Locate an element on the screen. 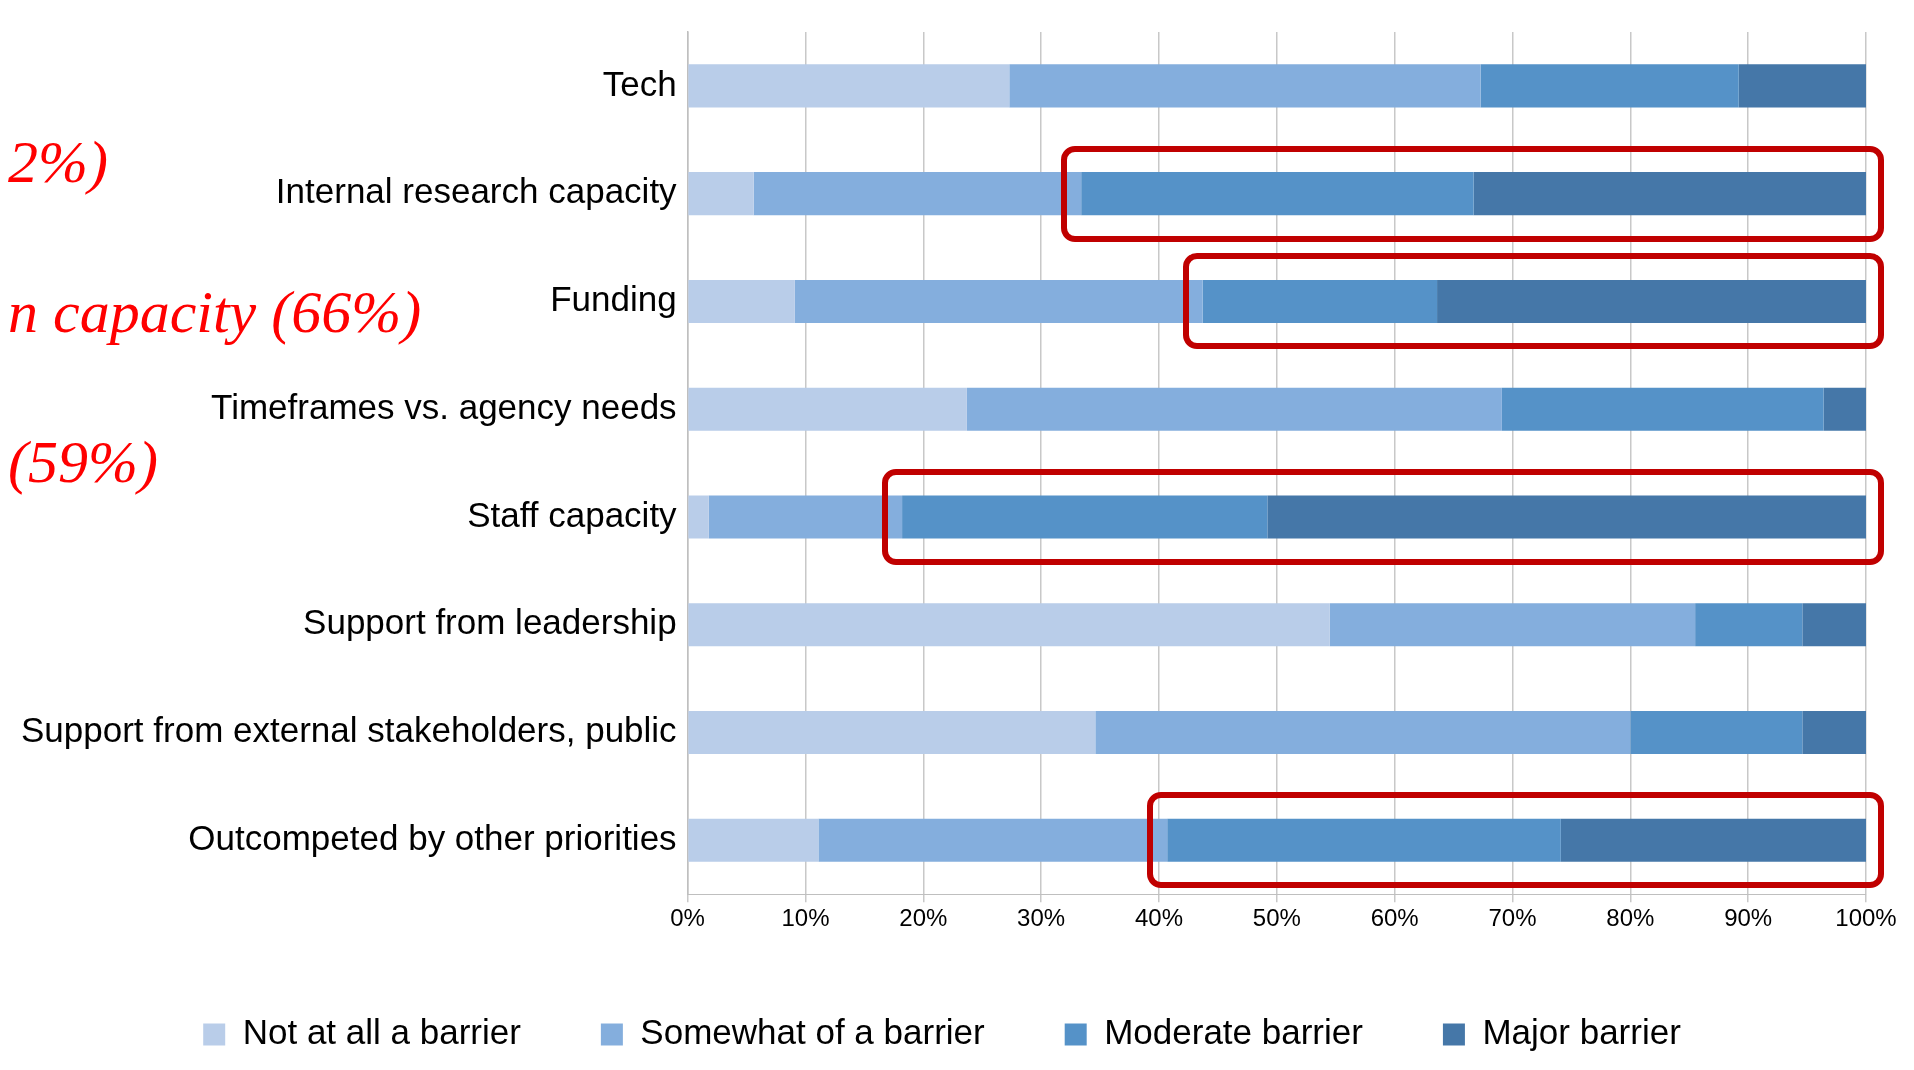 The height and width of the screenshot is (1070, 1914). x-tick-label: 50% is located at coordinates (1276, 918).